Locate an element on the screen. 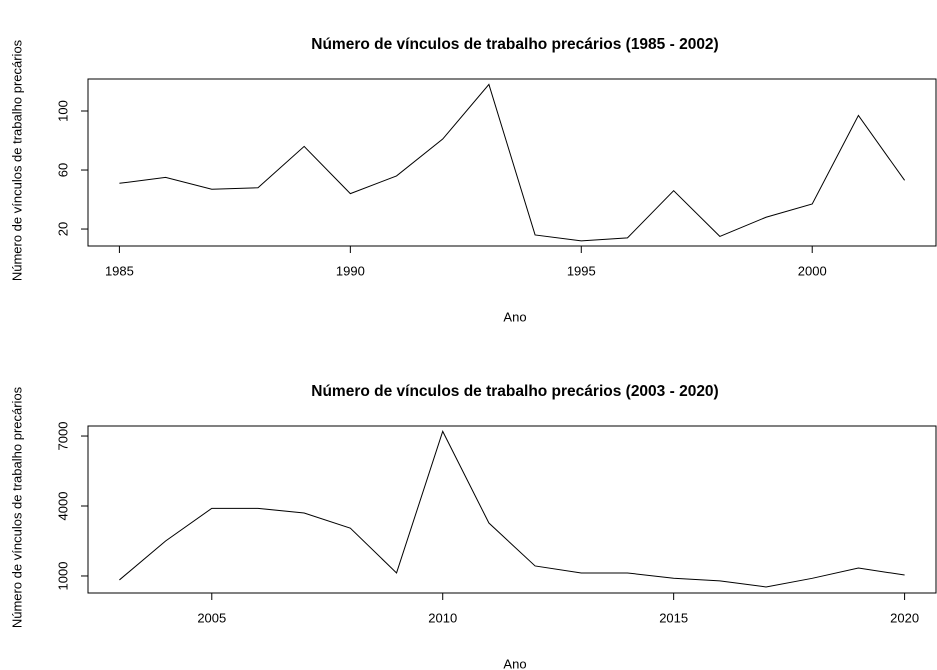 The height and width of the screenshot is (670, 937). x-tick-label: 2000 is located at coordinates (812, 270).